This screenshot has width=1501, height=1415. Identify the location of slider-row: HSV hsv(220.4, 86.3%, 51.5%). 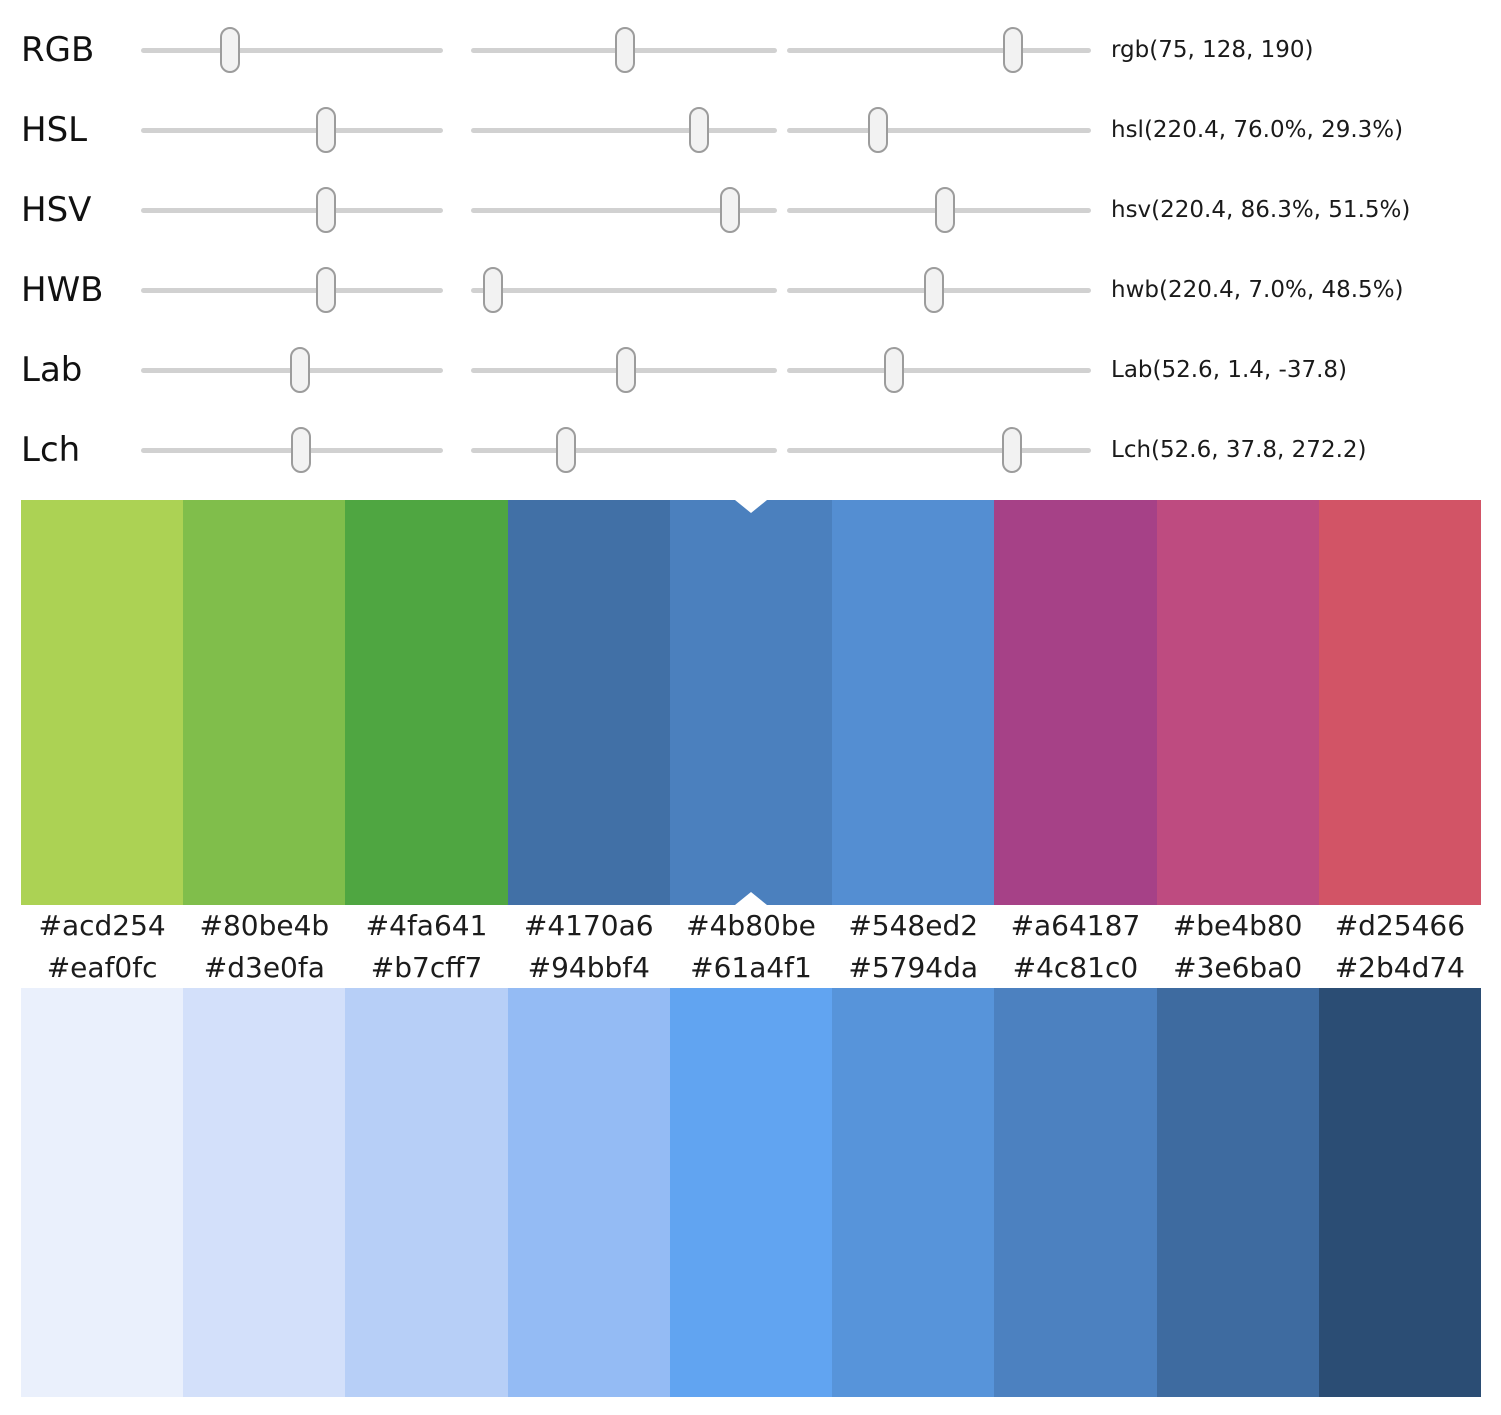
(750, 210).